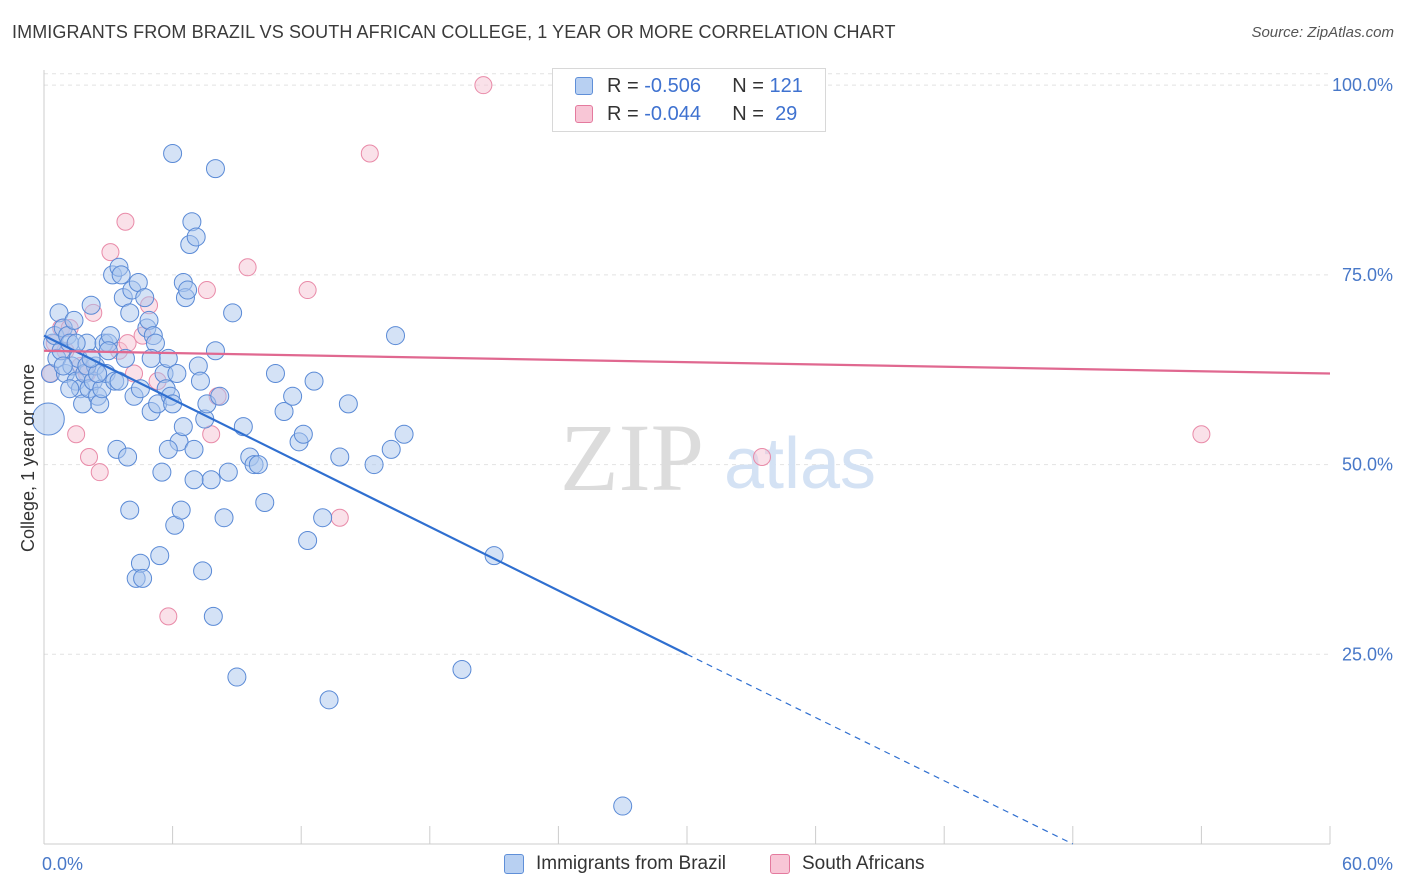 The image size is (1406, 892). Describe the element at coordinates (1367, 864) in the screenshot. I see `x-tick-label-max: 60.0%` at that location.